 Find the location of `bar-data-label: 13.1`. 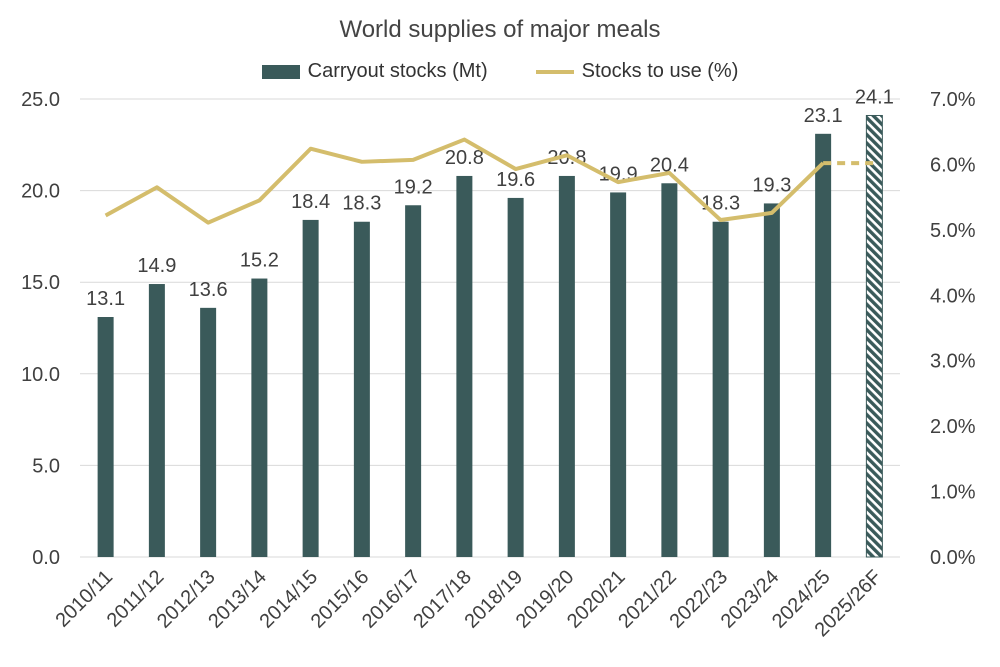

bar-data-label: 13.1 is located at coordinates (105, 299).